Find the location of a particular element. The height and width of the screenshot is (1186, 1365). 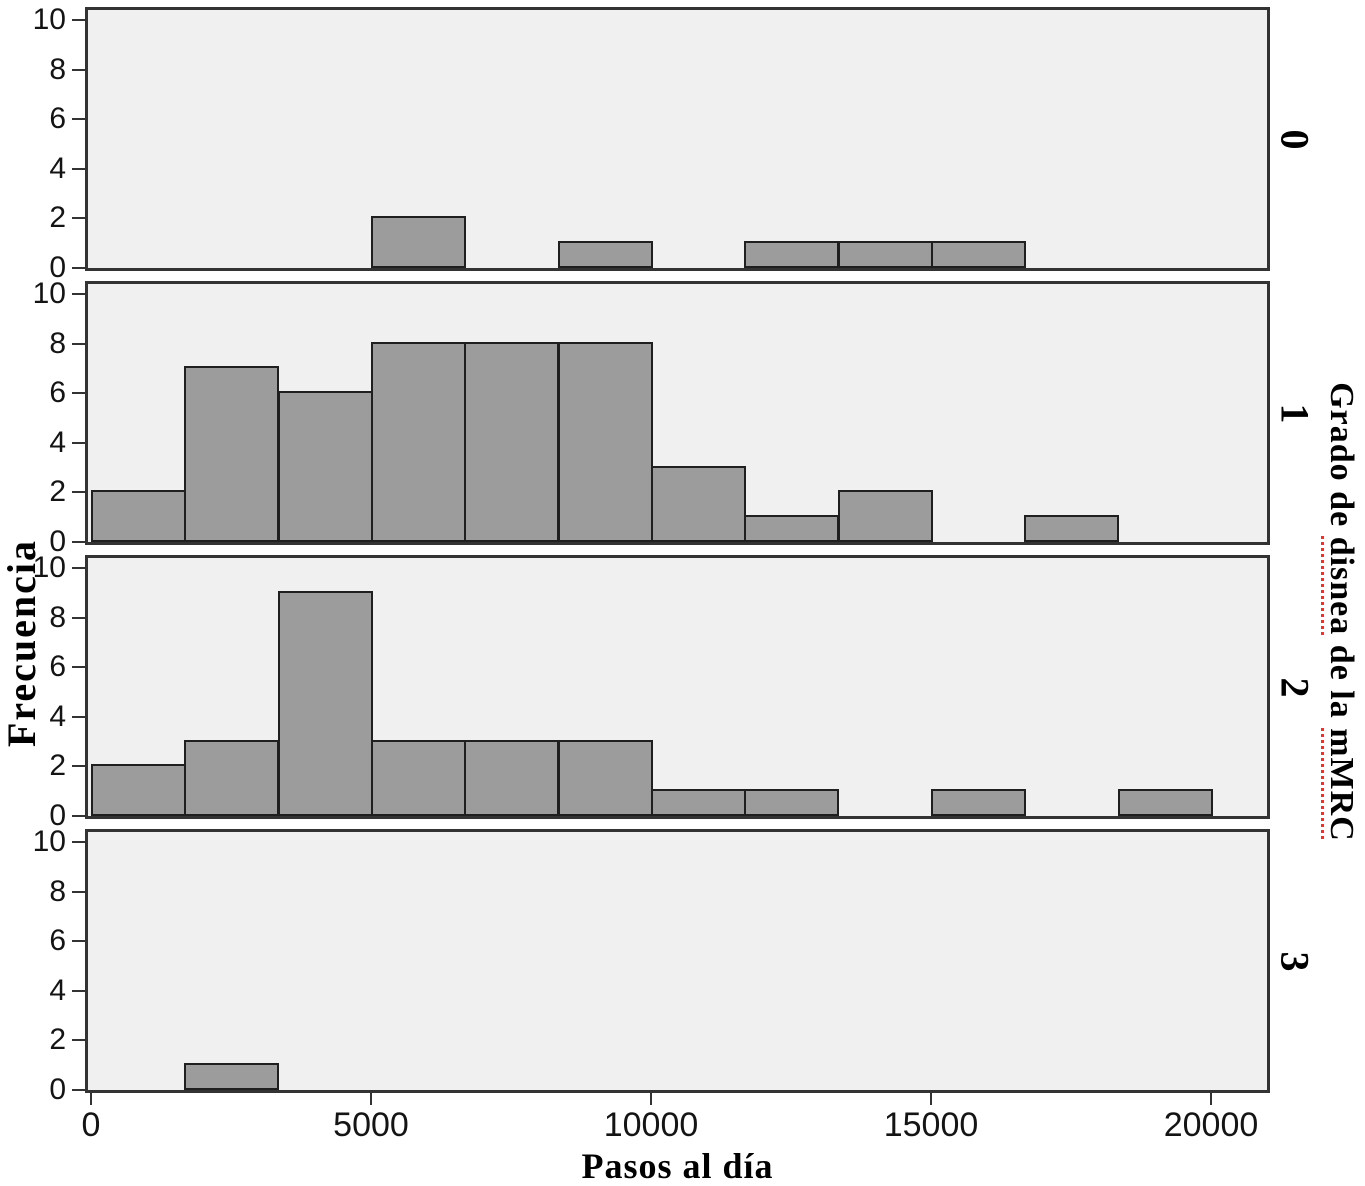

facet-title-word-misspelled: disnea is located at coordinates (1341, 586).